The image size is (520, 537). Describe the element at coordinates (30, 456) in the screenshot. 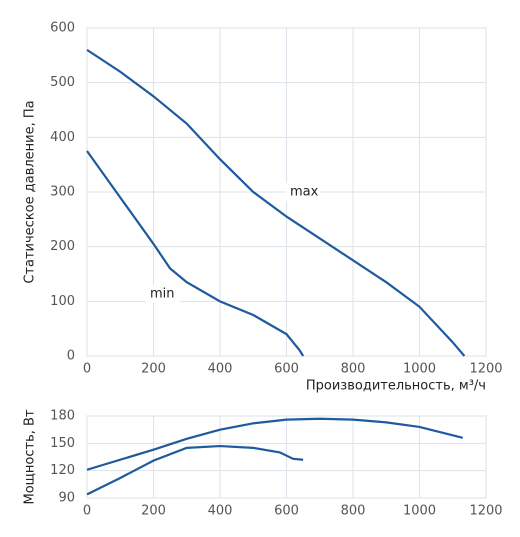

I see `y-axis-label: Мощность, Вт` at that location.